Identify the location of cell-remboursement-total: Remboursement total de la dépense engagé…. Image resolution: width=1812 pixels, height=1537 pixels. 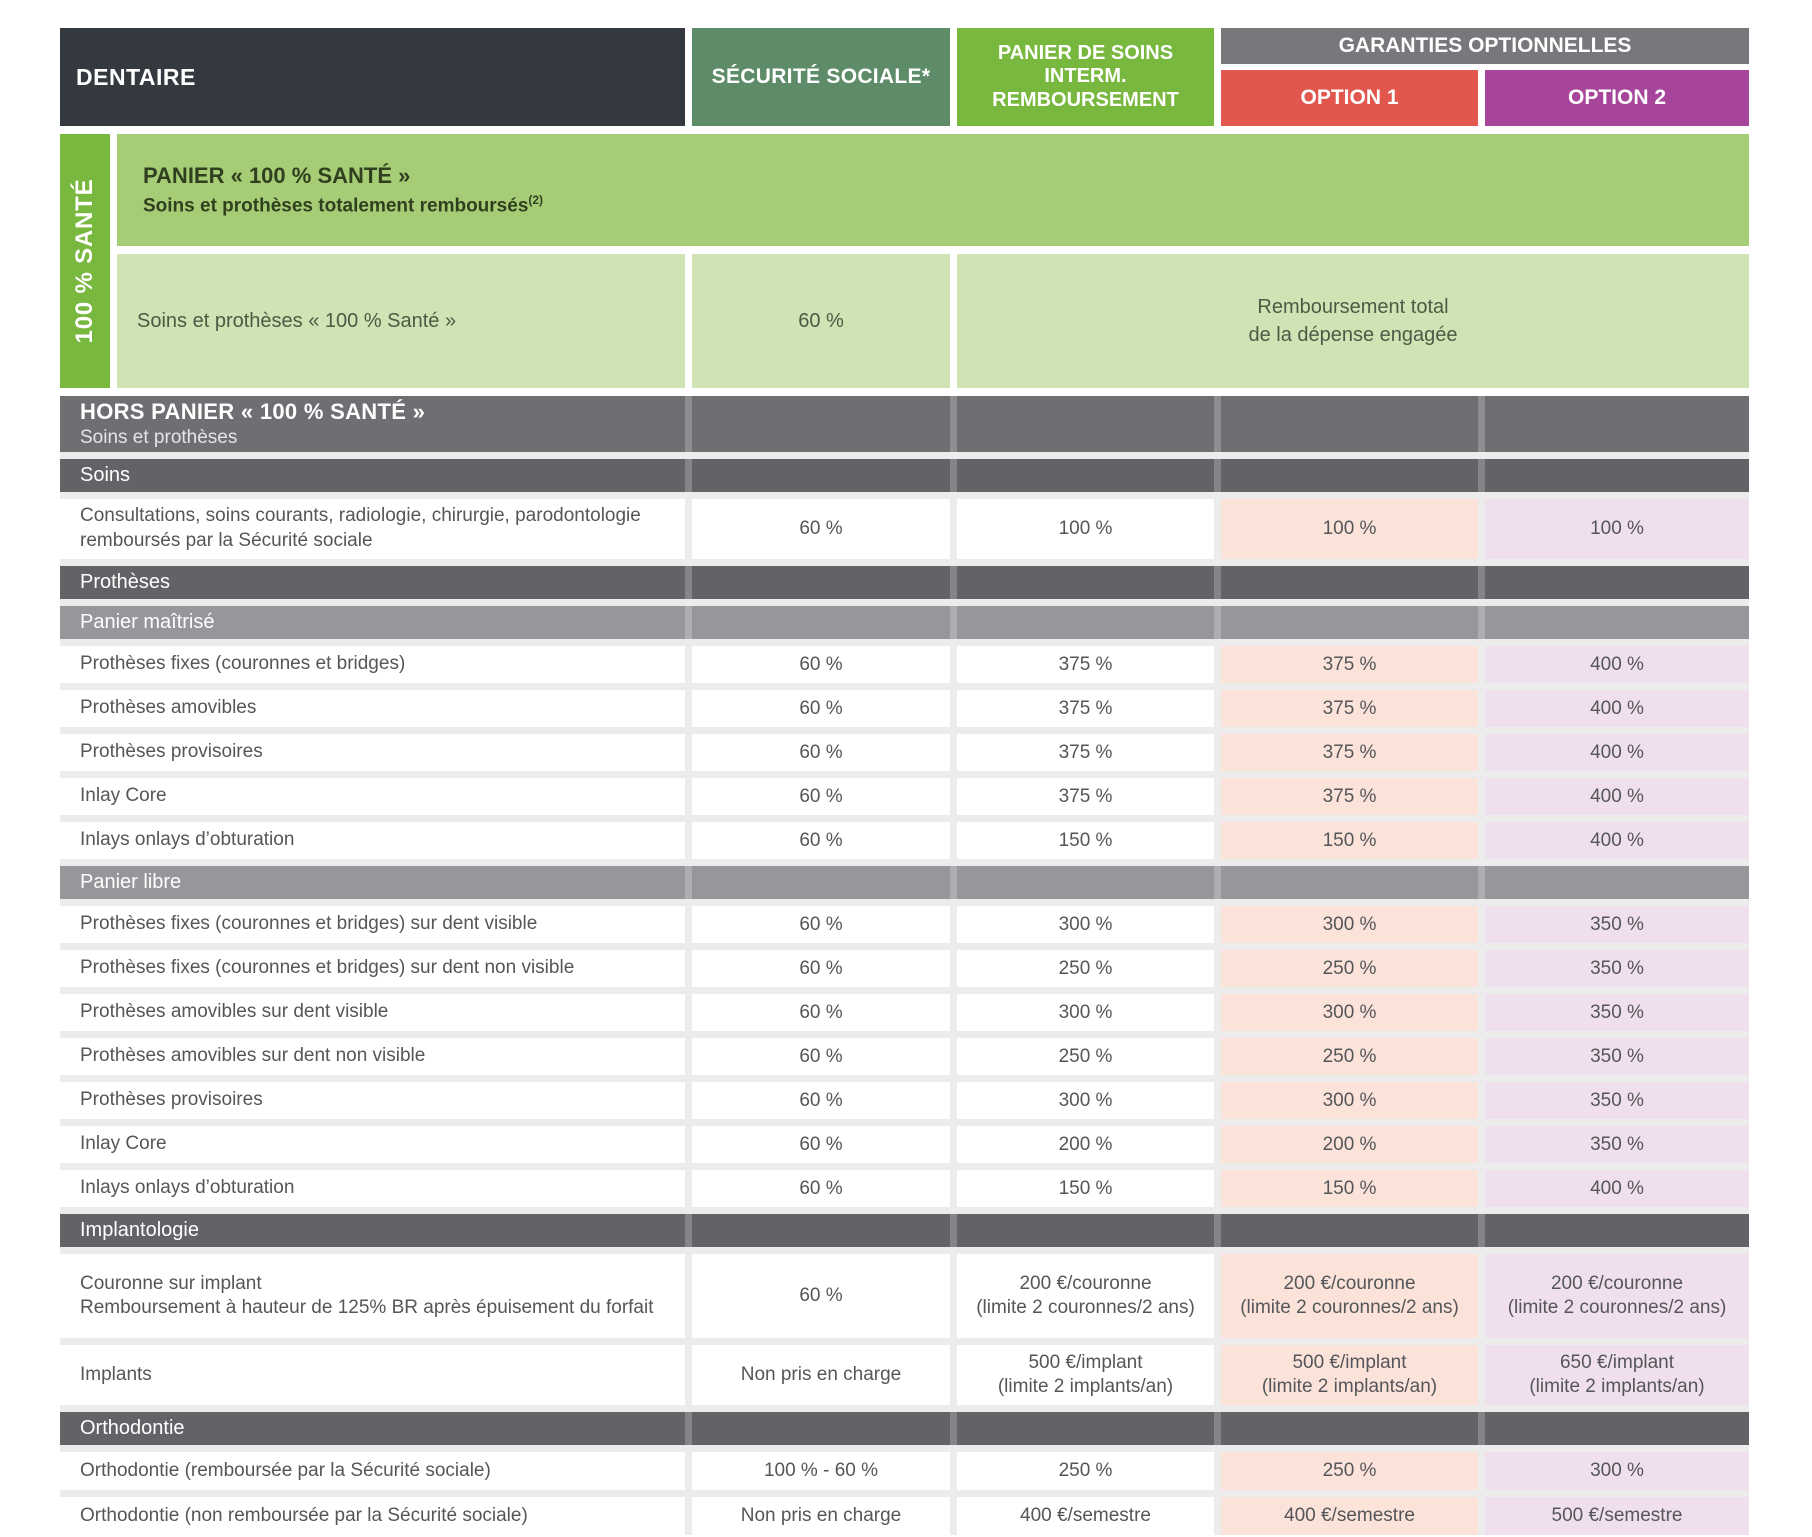
(1353, 321).